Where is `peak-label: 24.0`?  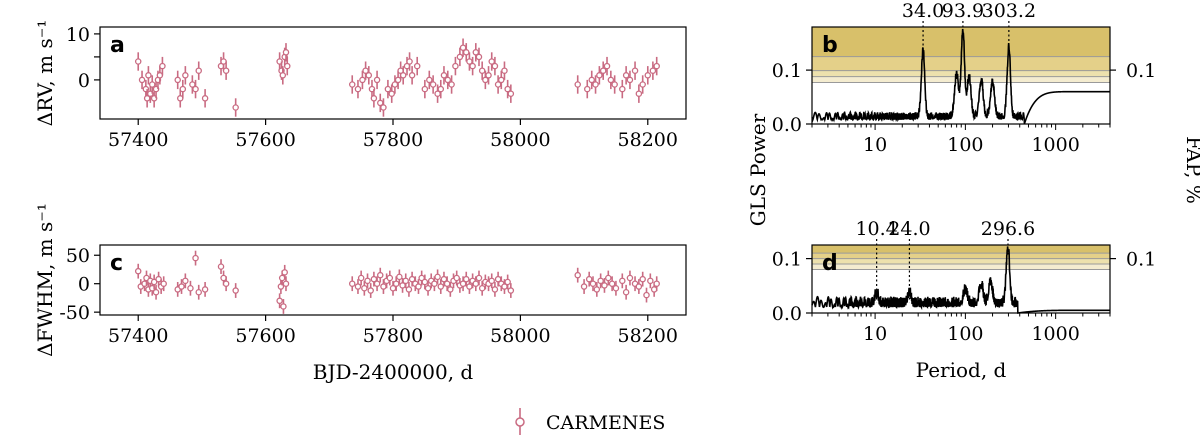
peak-label: 24.0 is located at coordinates (909, 229).